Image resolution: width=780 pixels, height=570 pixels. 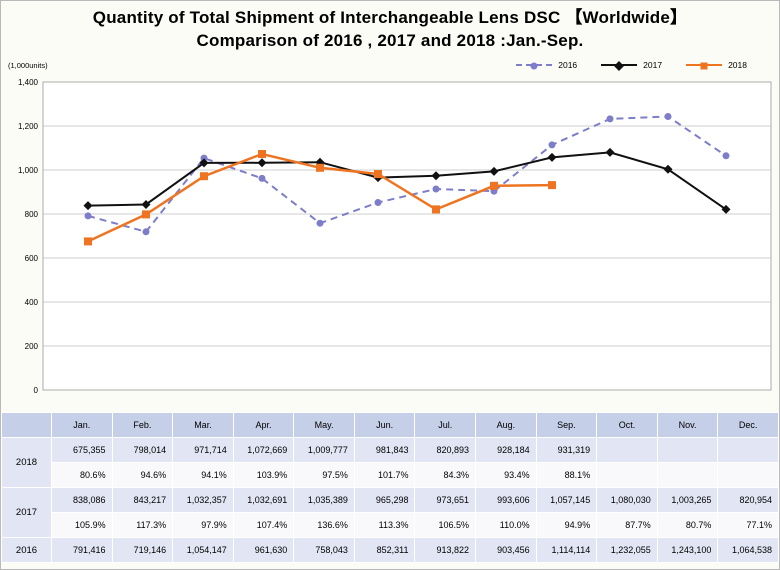 I want to click on ratio-cell: 103.9%, so click(x=263, y=475).